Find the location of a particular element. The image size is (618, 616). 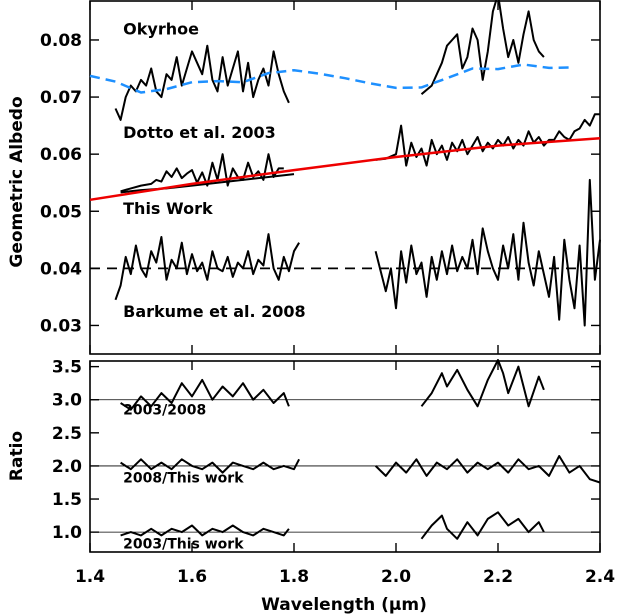

xtick-label: 1.4 is located at coordinates (90, 577).